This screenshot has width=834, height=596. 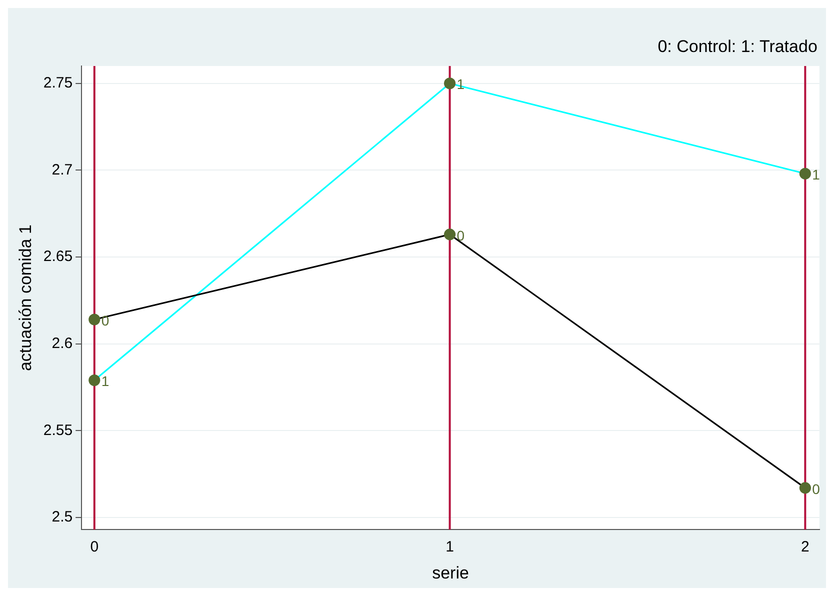 What do you see at coordinates (62, 169) in the screenshot?
I see `y-tick-label: 2.7` at bounding box center [62, 169].